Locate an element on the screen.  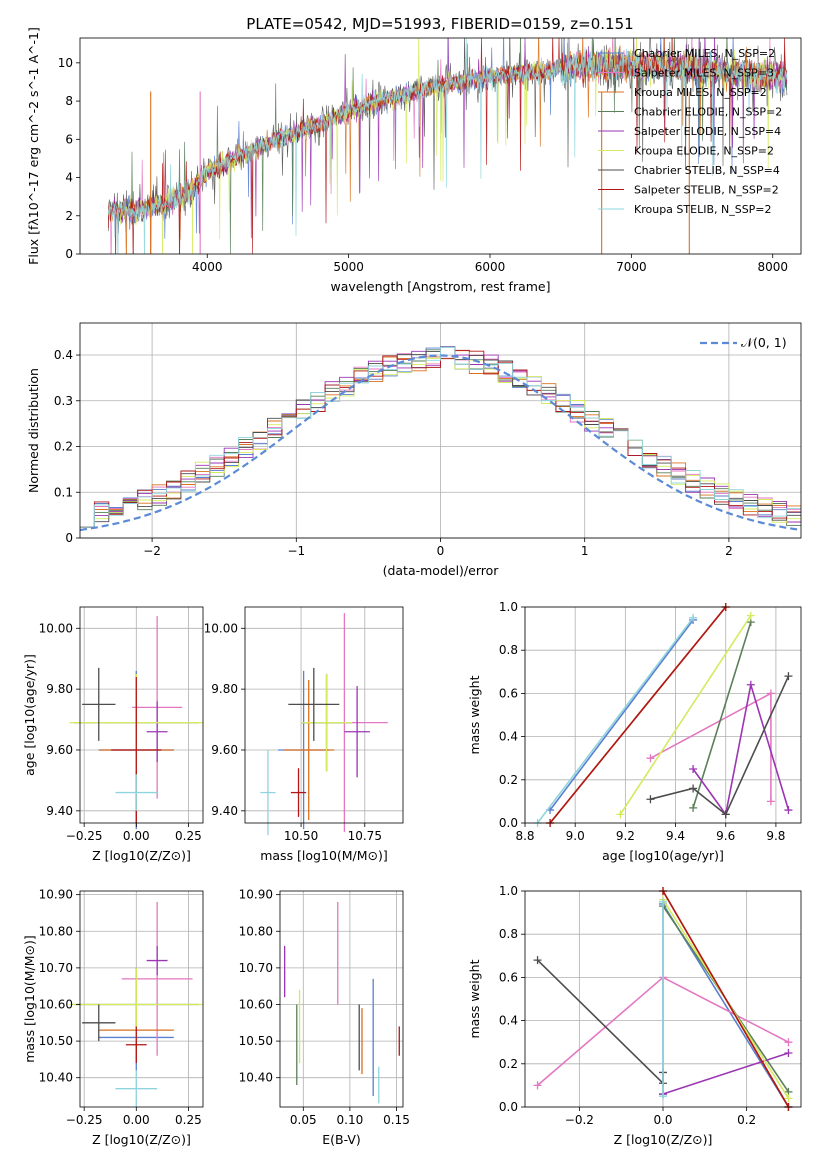
legend-entry: Salpeter STELIB, N_SSP=2 is located at coordinates (706, 190).